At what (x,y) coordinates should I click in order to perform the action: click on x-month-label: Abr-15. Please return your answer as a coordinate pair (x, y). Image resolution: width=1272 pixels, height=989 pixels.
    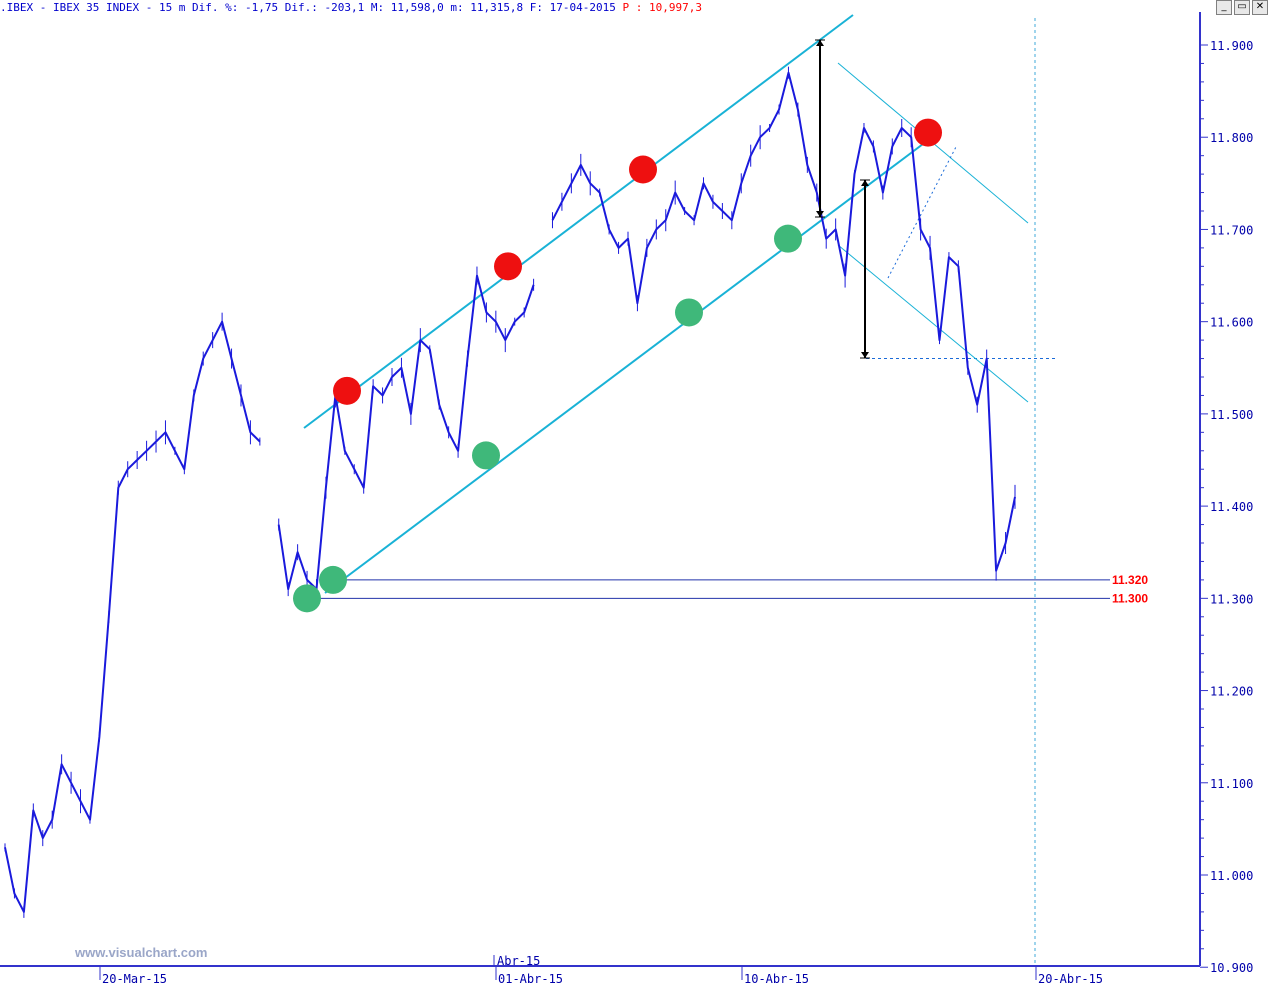
    Looking at the image, I should click on (518, 961).